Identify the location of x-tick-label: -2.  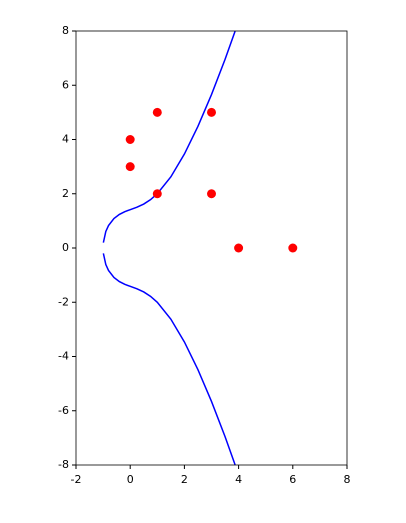
(76, 479).